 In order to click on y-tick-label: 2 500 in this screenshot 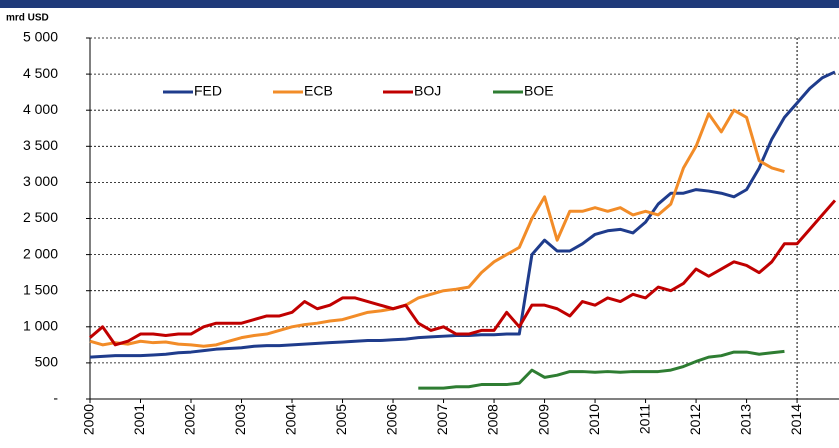, I will do `click(40, 217)`.